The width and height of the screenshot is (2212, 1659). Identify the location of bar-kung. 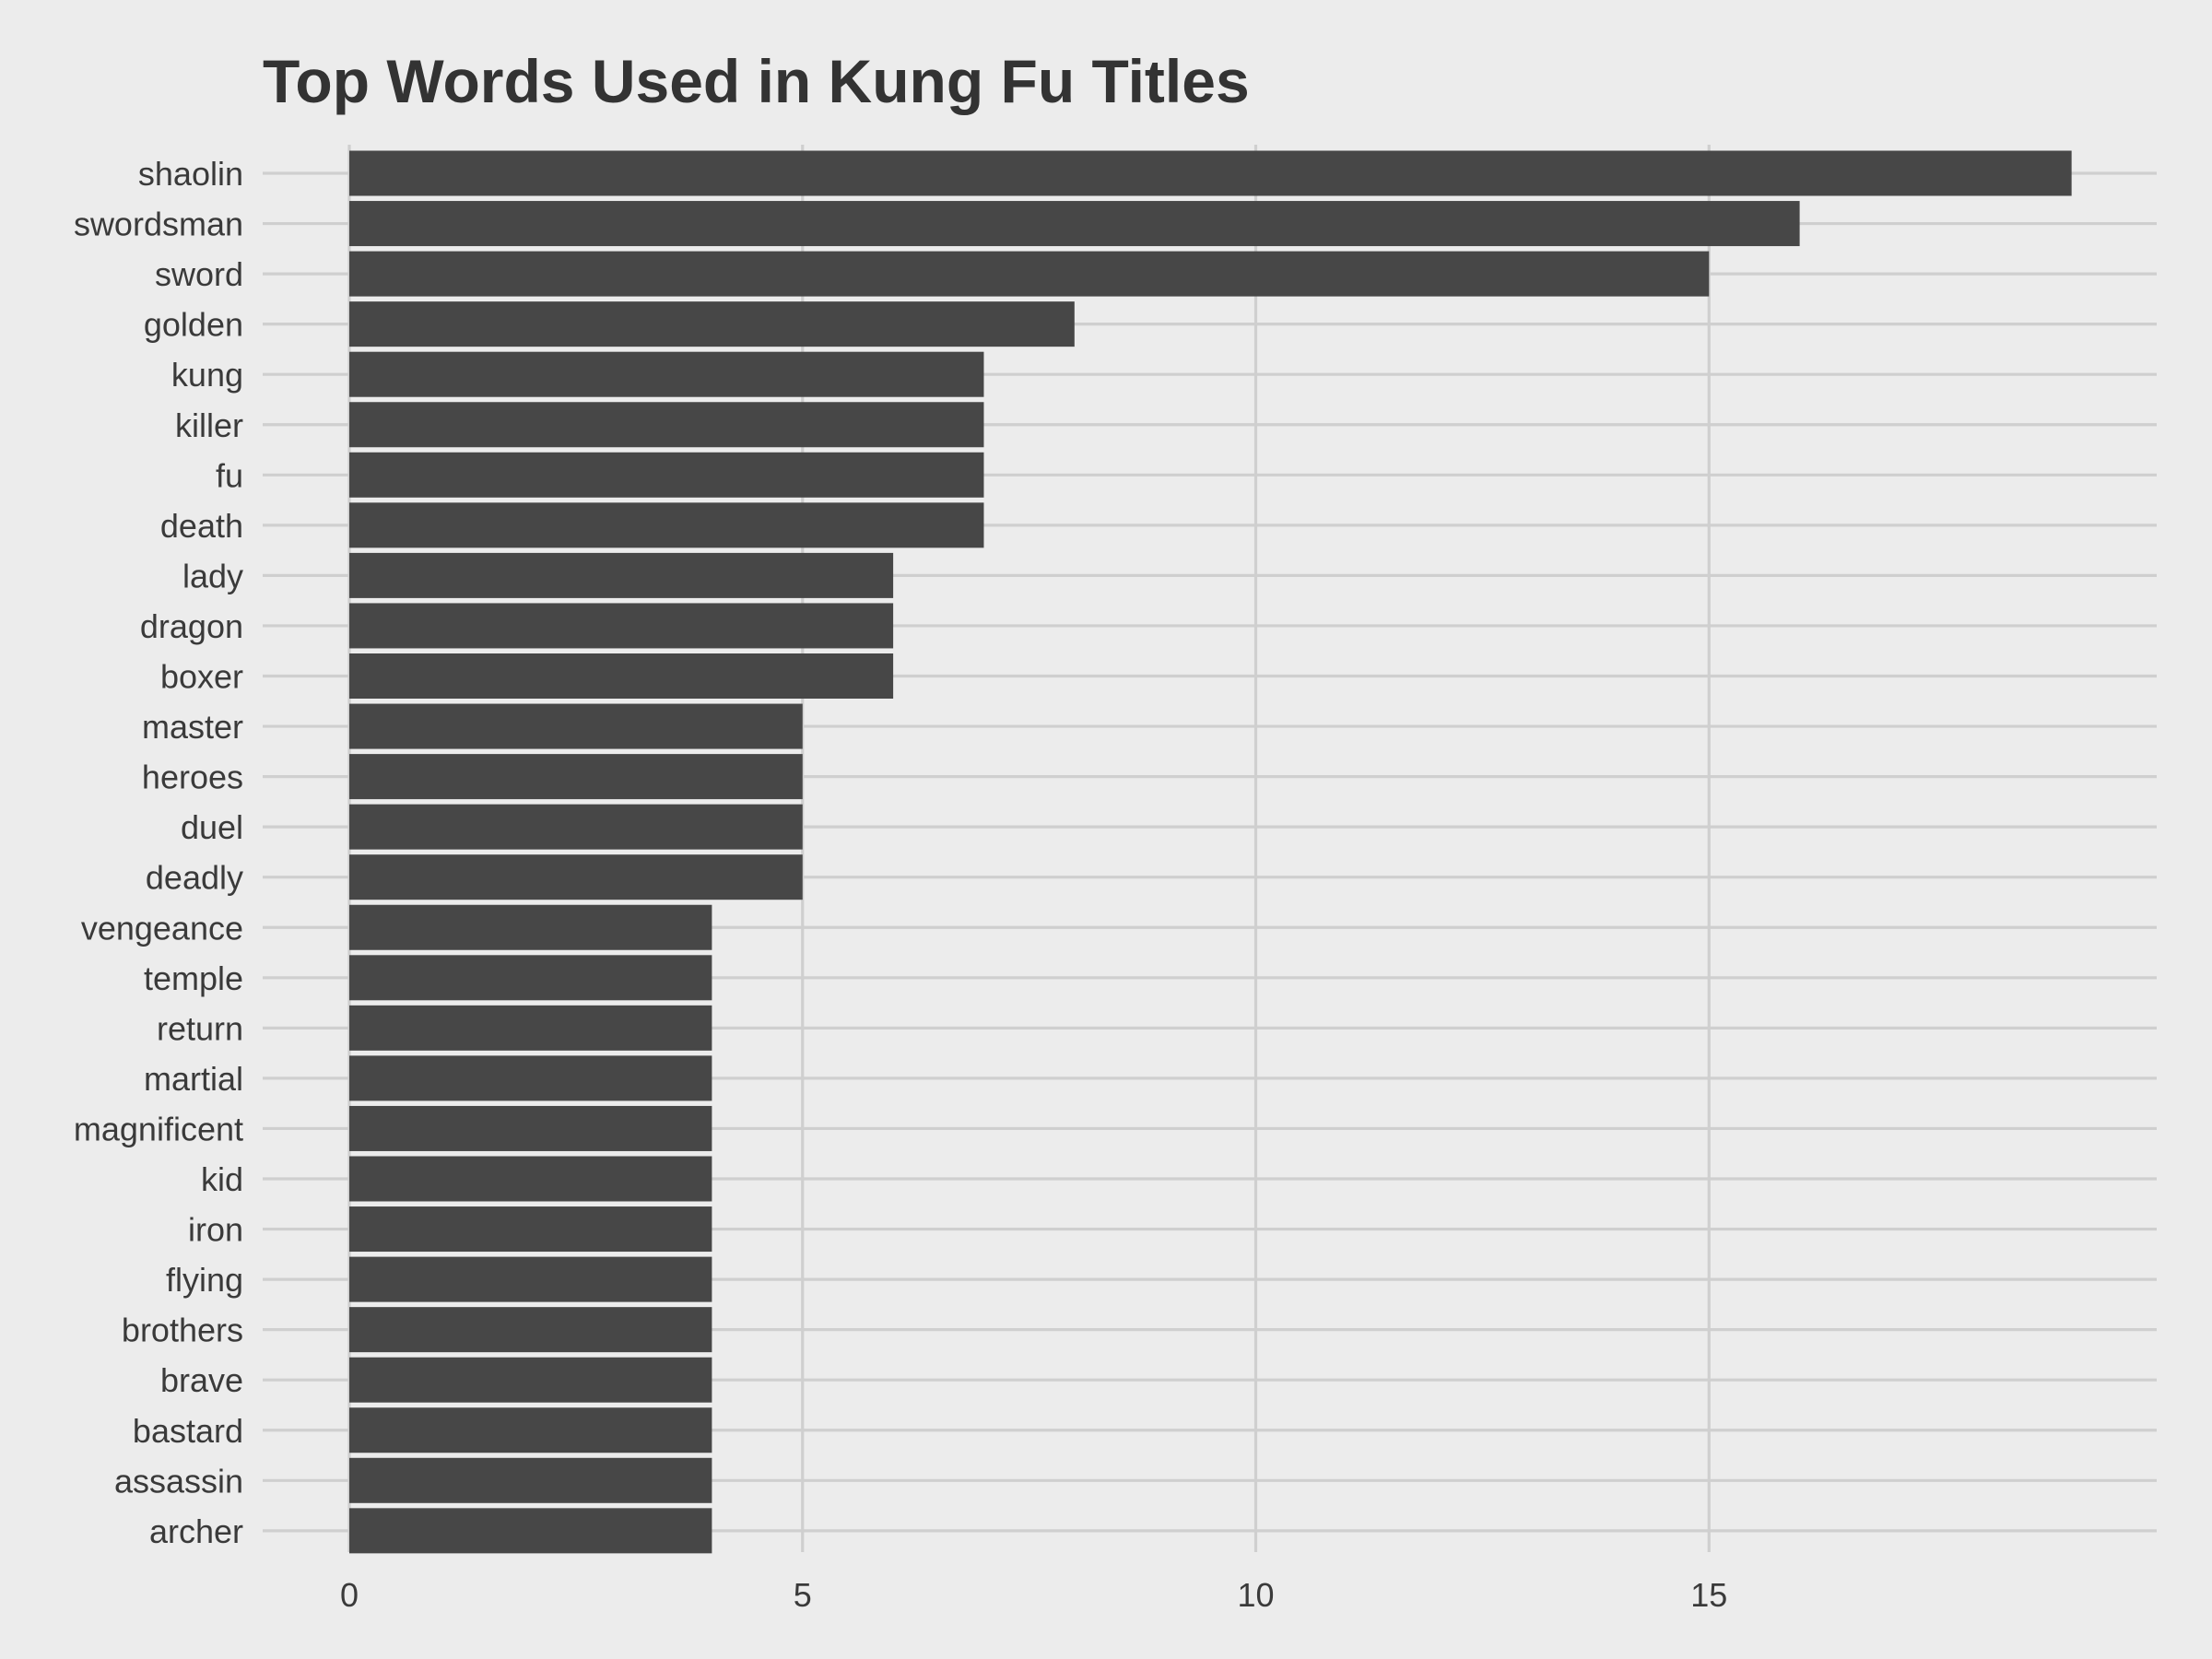
(666, 374).